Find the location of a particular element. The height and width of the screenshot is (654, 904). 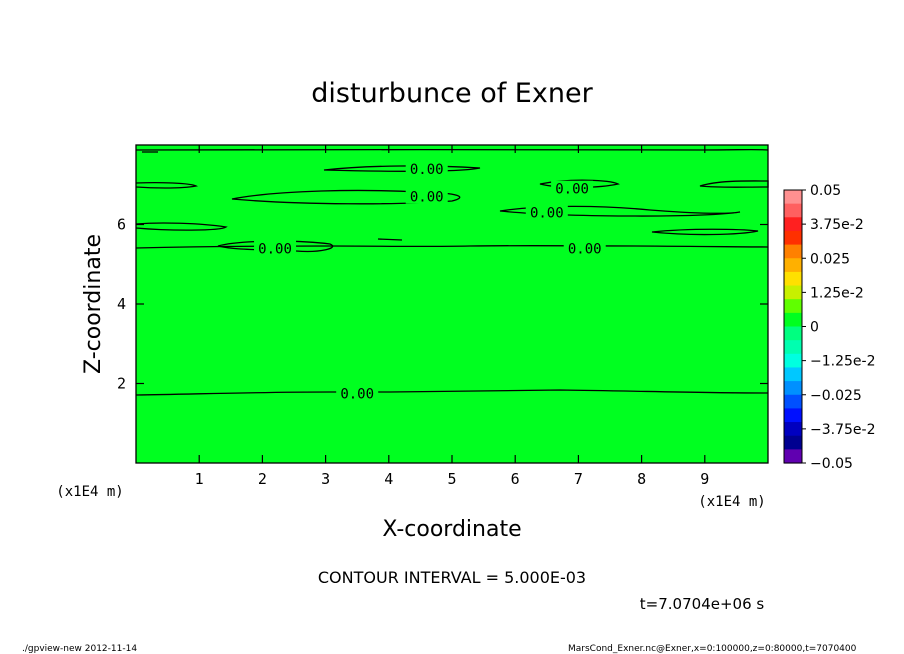

x-tick-label: 6 is located at coordinates (515, 479).